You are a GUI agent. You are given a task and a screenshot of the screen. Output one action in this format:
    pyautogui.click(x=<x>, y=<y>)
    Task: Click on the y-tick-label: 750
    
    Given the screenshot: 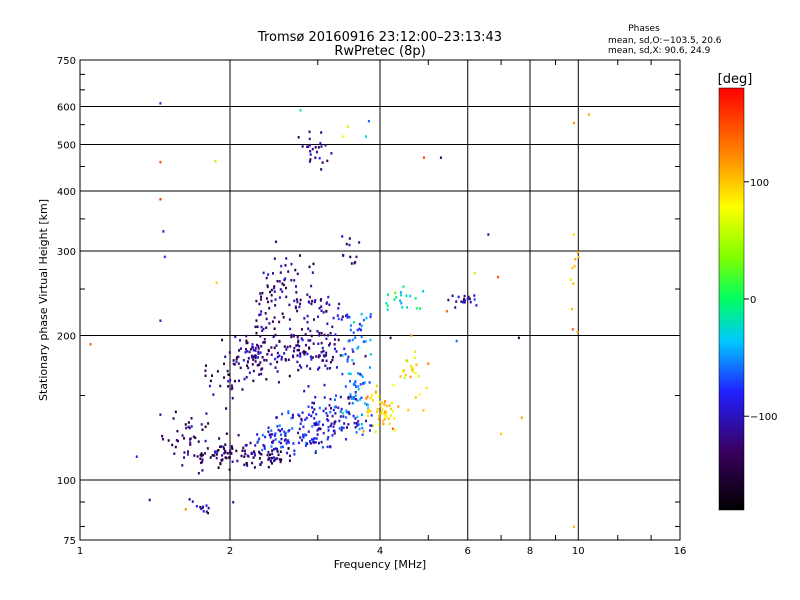 What is the action you would take?
    pyautogui.click(x=66, y=61)
    